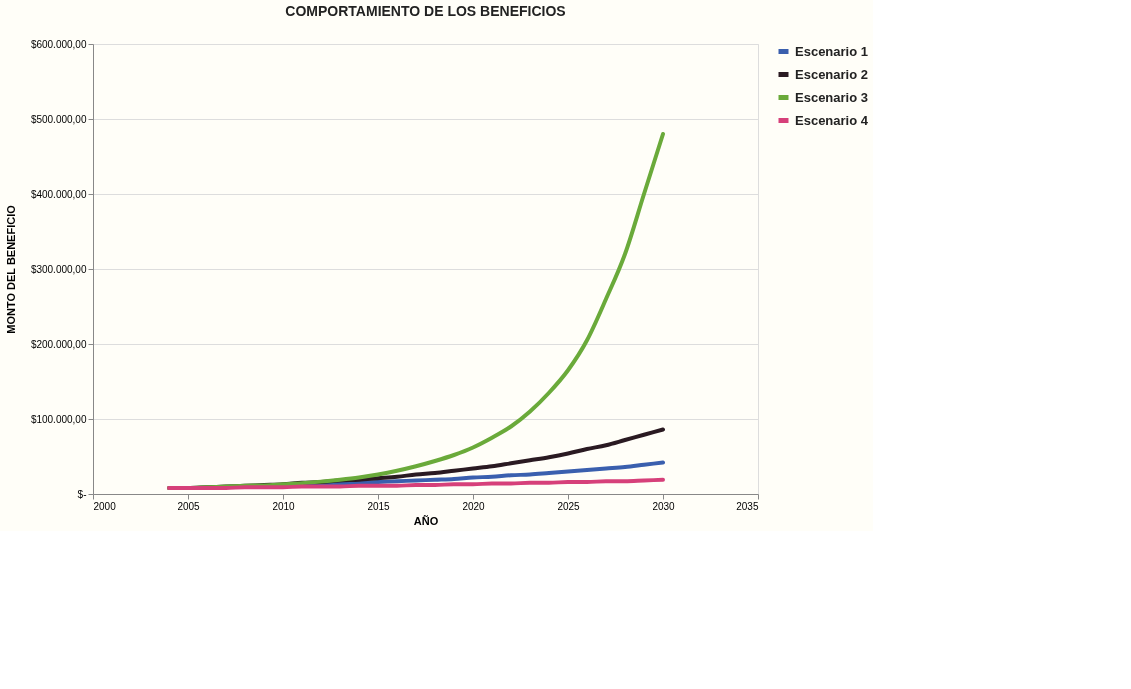 The image size is (1131, 689). Describe the element at coordinates (105, 506) in the screenshot. I see `x-tick-label: 2000` at that location.